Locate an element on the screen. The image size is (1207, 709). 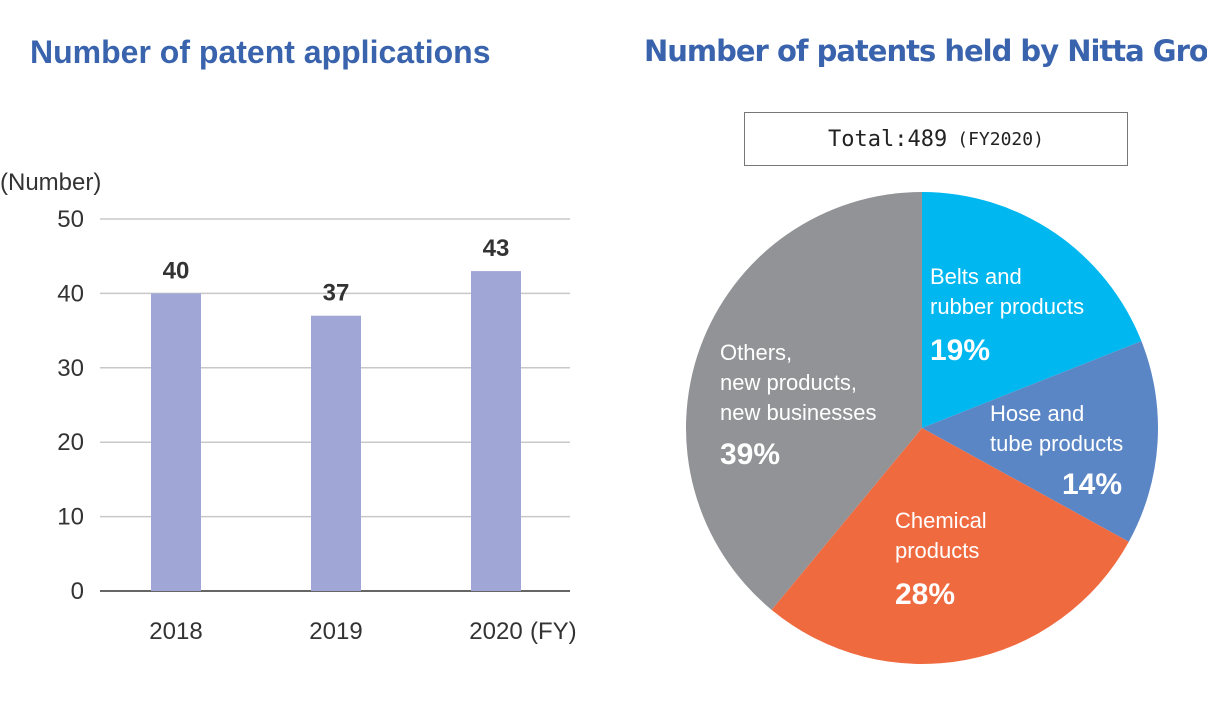
y-tick-label: 20 is located at coordinates (70, 442).